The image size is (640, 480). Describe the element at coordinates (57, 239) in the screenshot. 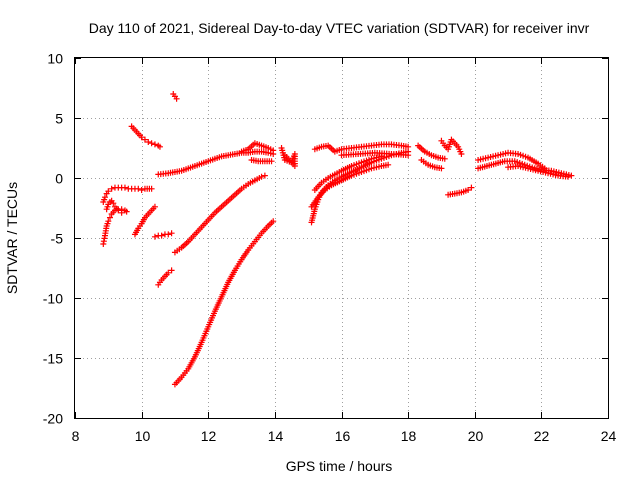

I see `y-tick-label: -5` at that location.